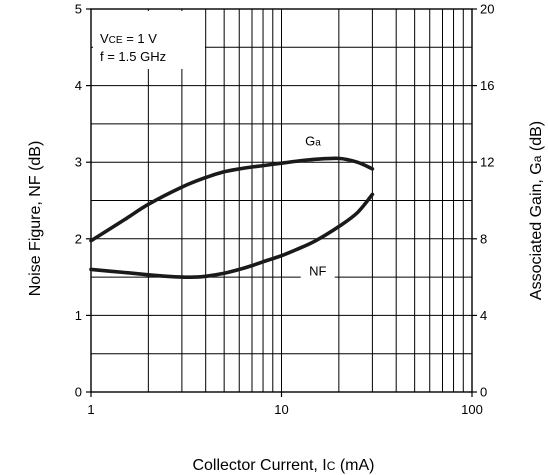 The height and width of the screenshot is (475, 548). What do you see at coordinates (487, 9) in the screenshot?
I see `y-right-tick-label: 20` at bounding box center [487, 9].